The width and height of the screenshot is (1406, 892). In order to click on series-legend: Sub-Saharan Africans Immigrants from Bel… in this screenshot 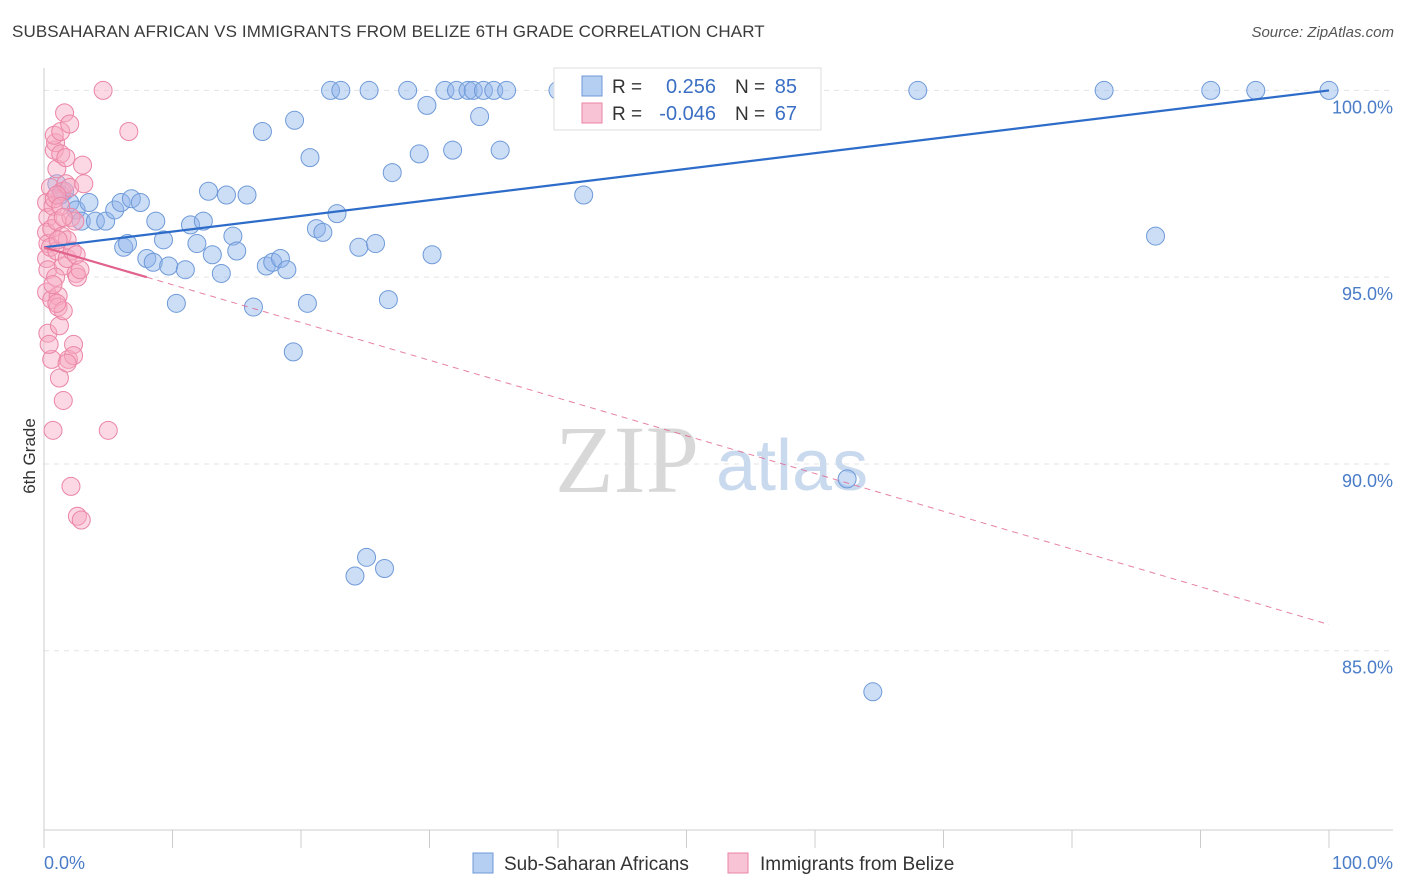, I will do `click(713, 863)`.